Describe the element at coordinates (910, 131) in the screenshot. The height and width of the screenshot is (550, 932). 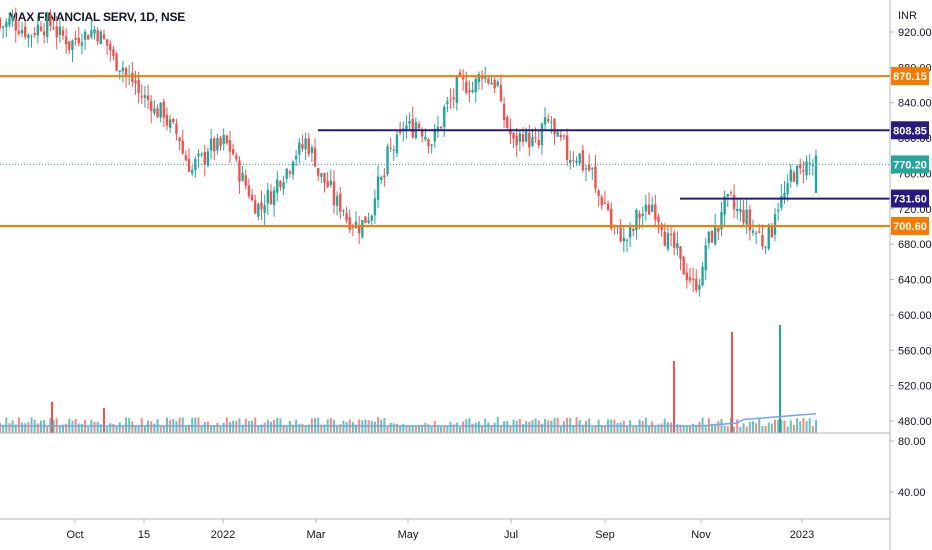
I see `price-tag-label: 808.85` at that location.